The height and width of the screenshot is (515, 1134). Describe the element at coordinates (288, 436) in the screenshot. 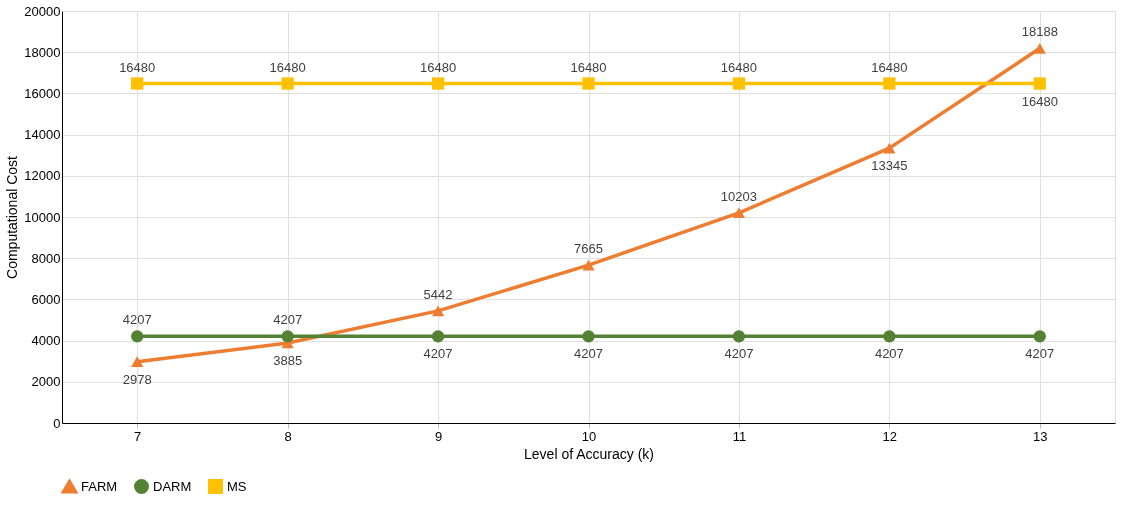

I see `x-tick-label: 8` at that location.